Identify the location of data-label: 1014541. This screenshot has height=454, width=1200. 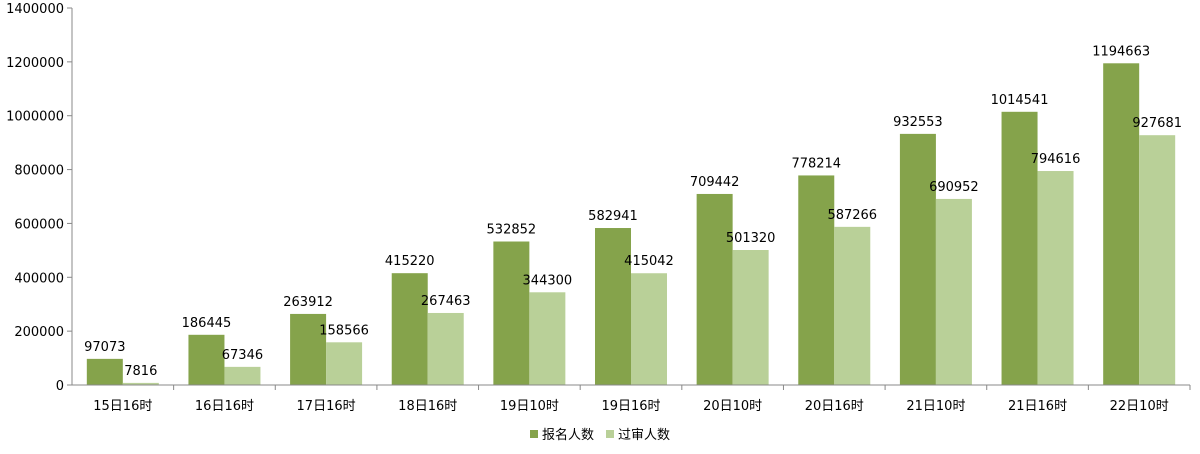
(1020, 100).